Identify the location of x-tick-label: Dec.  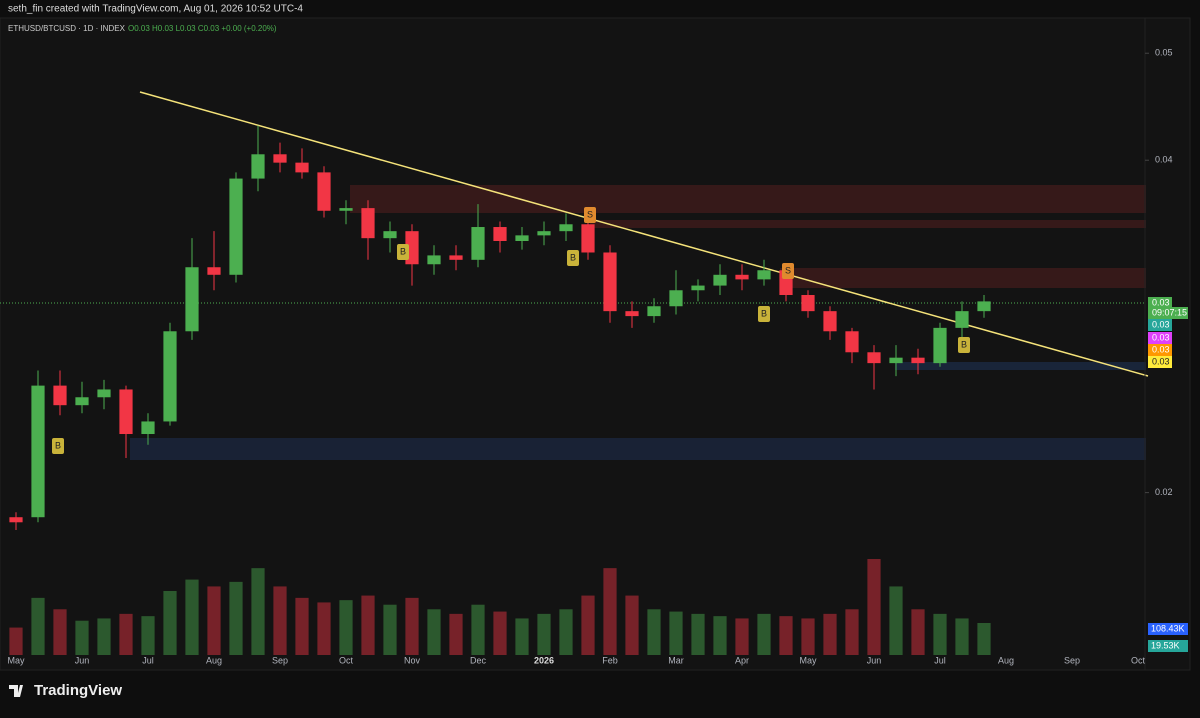
(478, 660).